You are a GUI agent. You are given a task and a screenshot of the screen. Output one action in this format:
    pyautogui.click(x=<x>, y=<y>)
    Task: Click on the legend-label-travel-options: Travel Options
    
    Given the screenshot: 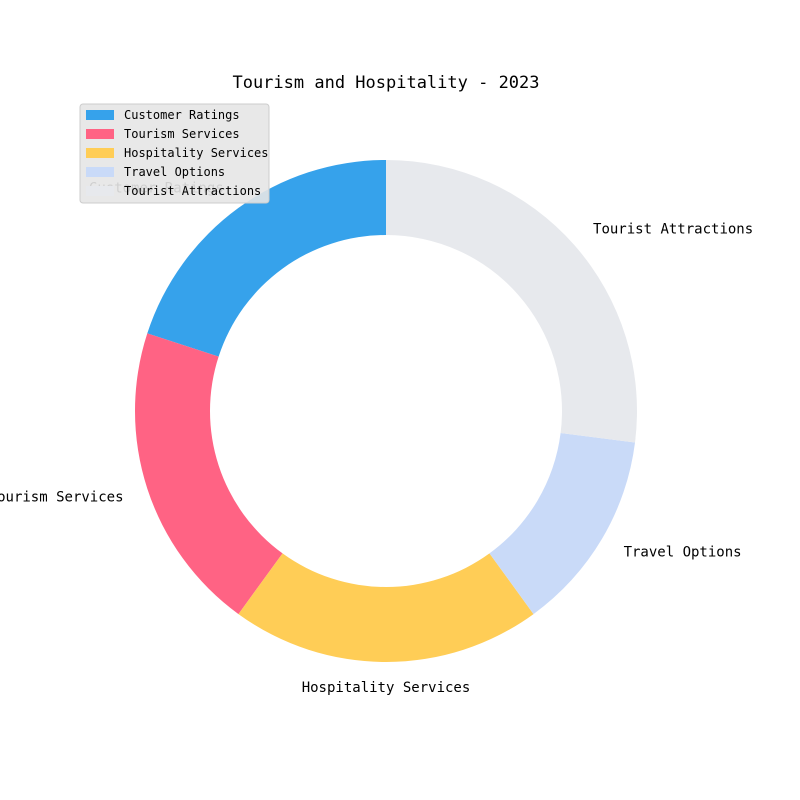 What is the action you would take?
    pyautogui.click(x=174, y=172)
    